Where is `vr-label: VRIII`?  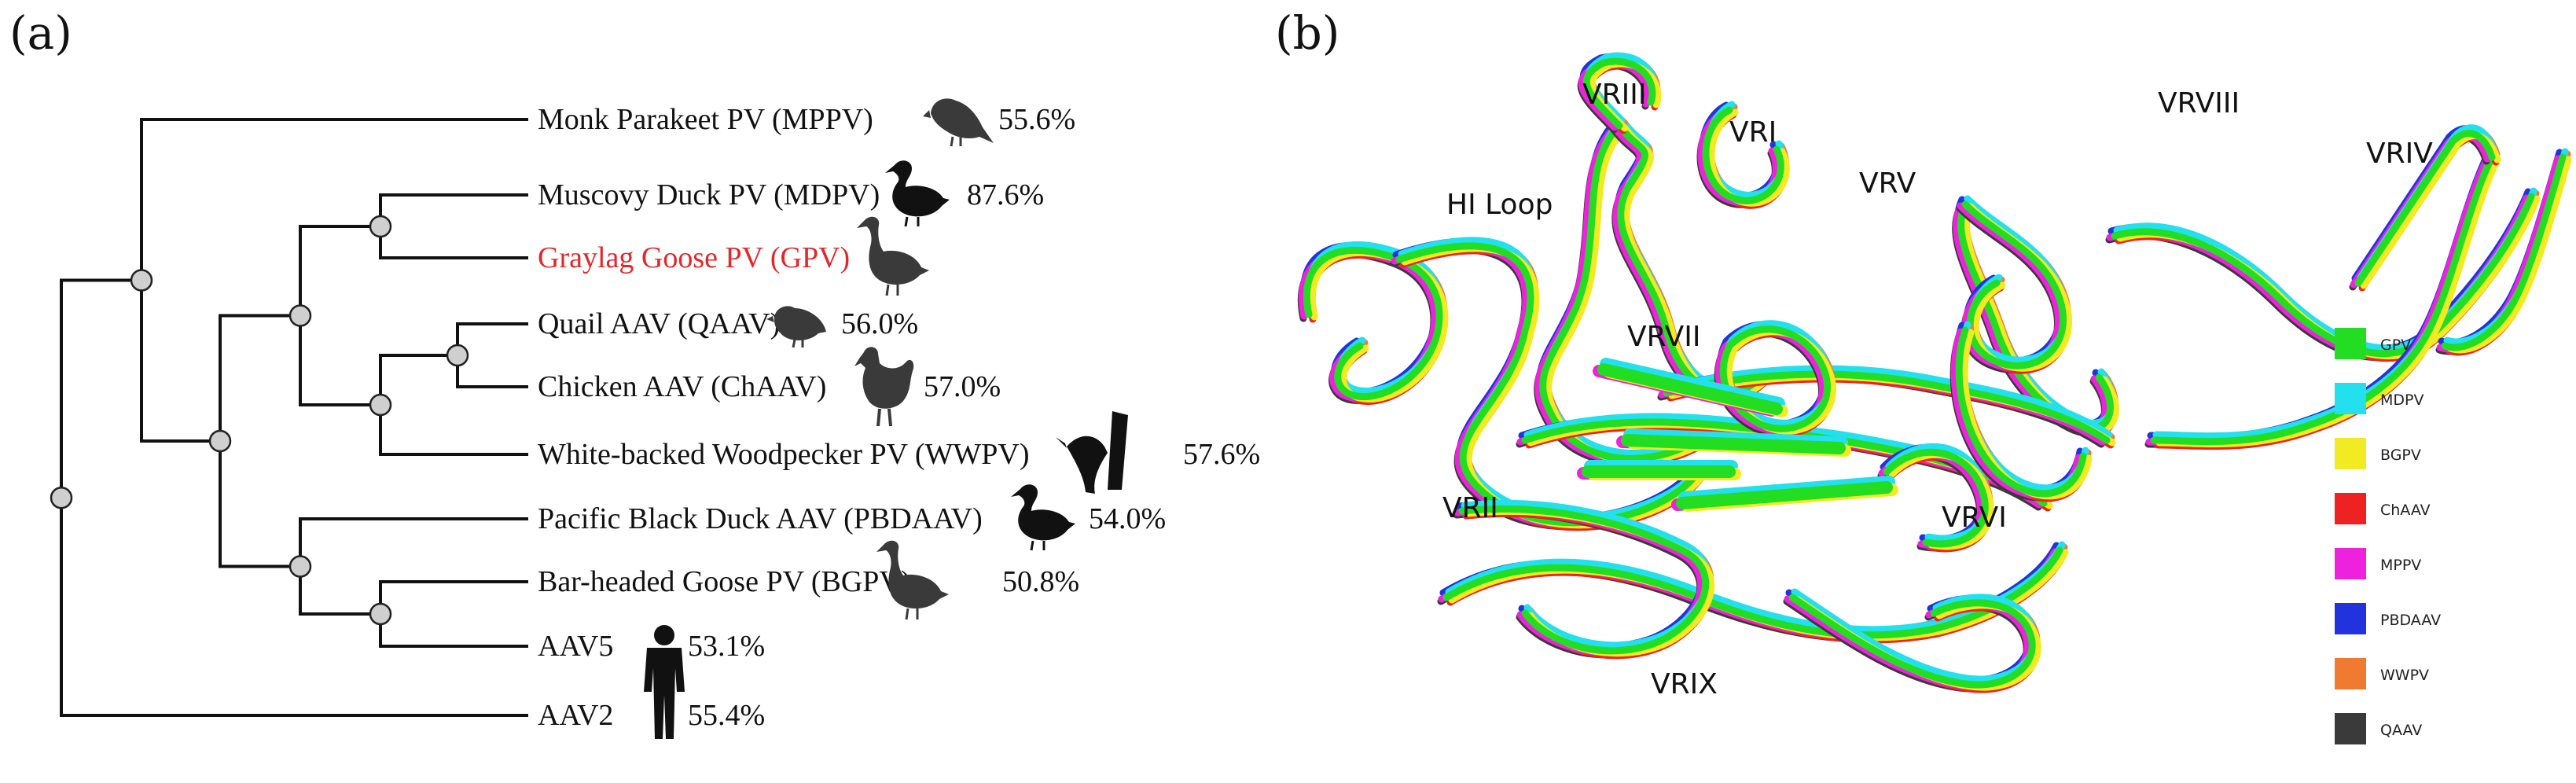 vr-label: VRIII is located at coordinates (1614, 95).